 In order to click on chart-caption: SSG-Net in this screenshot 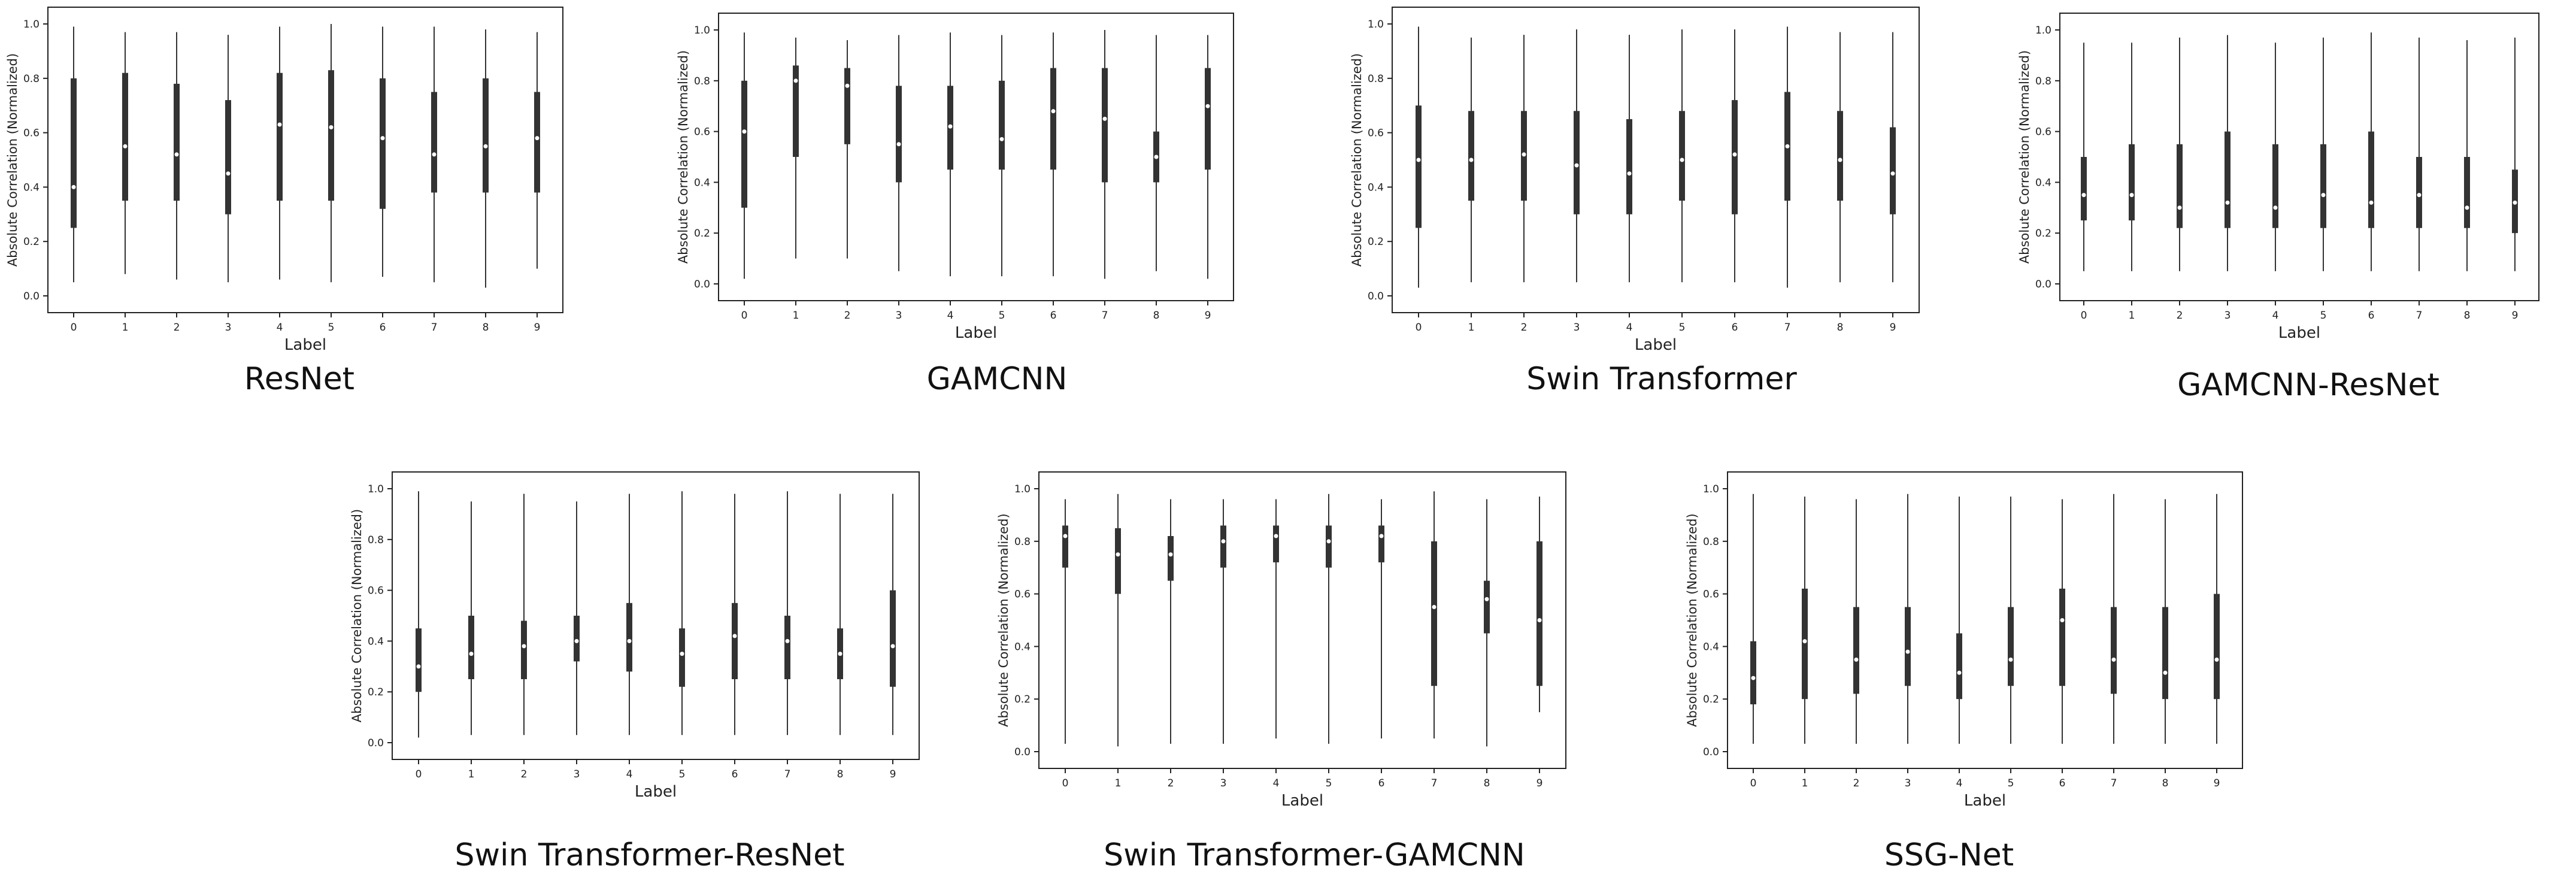, I will do `click(1949, 855)`.